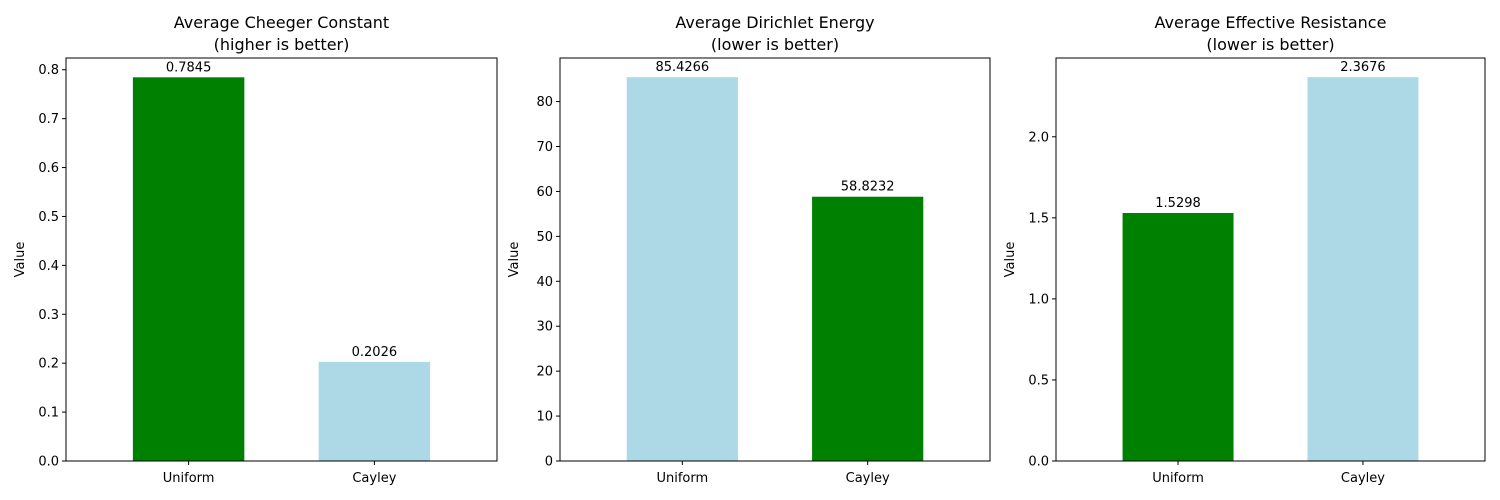 This screenshot has height=500, width=1500. Describe the element at coordinates (544, 327) in the screenshot. I see `y-tick-label: 30` at that location.